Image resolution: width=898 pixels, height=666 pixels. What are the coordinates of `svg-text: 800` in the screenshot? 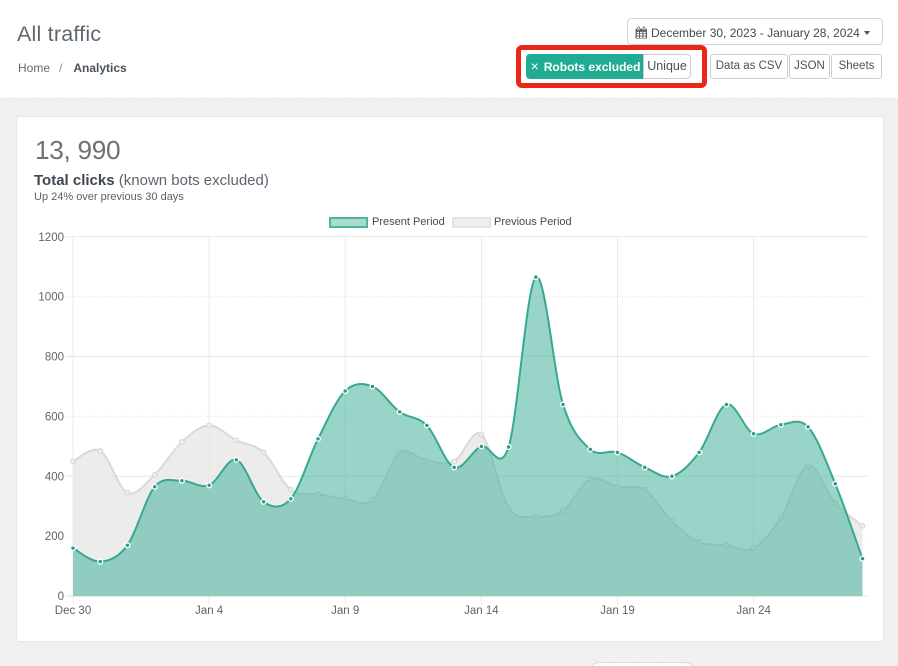 It's located at (54, 358).